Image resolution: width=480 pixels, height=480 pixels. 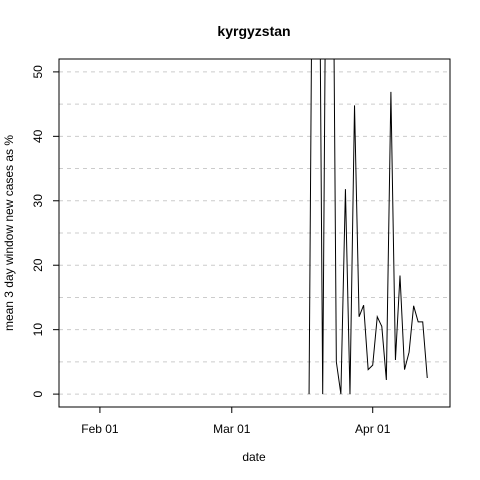 What do you see at coordinates (38, 393) in the screenshot?
I see `y-tick-label: 0` at bounding box center [38, 393].